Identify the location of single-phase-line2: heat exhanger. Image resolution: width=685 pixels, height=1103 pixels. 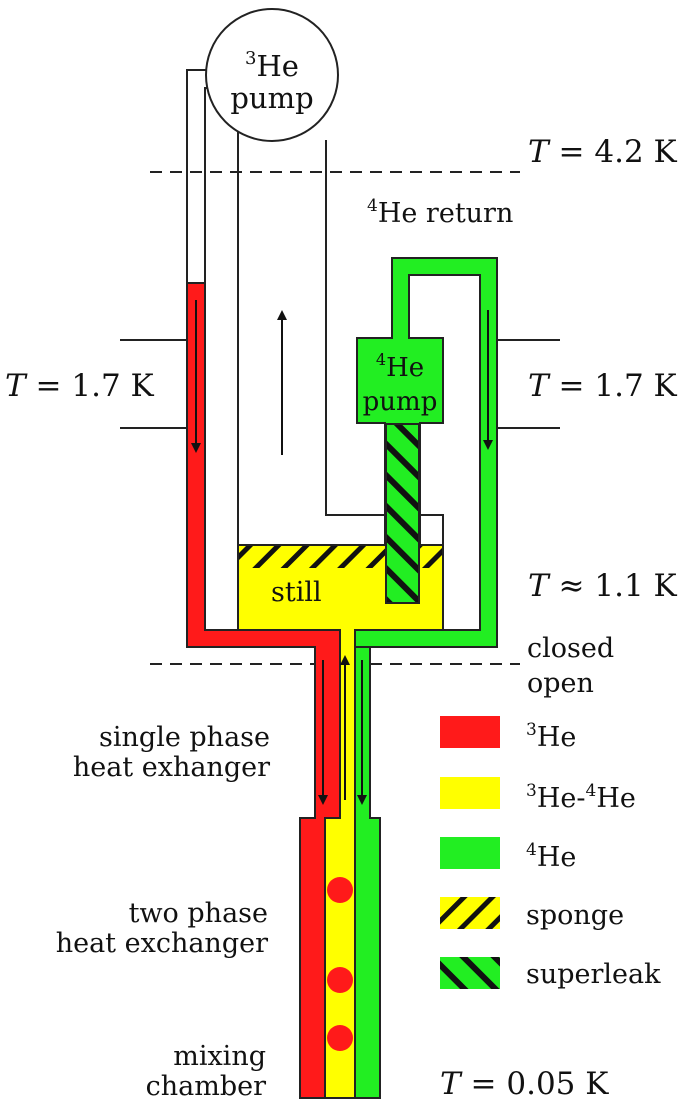
(171, 767).